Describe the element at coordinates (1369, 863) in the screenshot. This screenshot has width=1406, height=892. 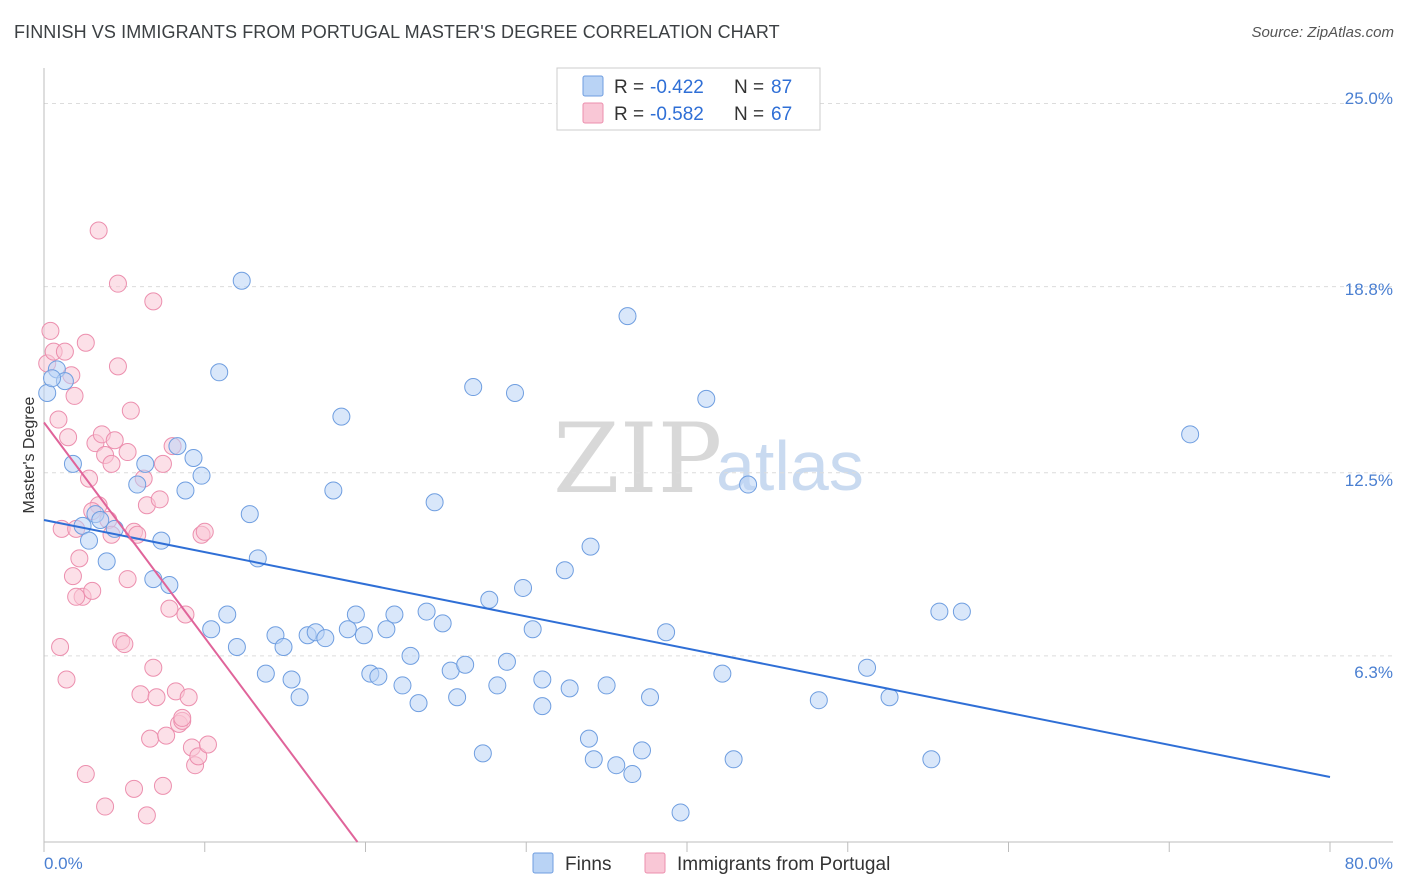
I see `x-tick-label-max: 80.0%` at that location.